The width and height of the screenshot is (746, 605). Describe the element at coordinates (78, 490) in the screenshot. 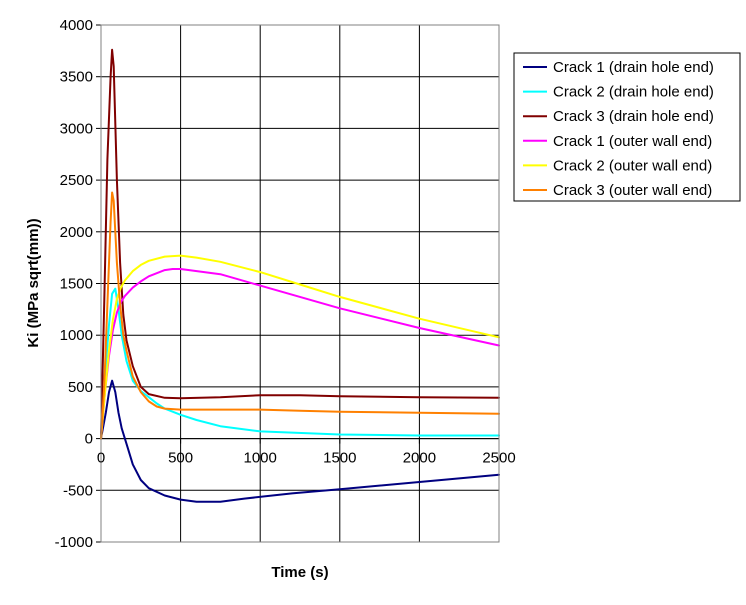

I see `y-tick-label: -500` at that location.